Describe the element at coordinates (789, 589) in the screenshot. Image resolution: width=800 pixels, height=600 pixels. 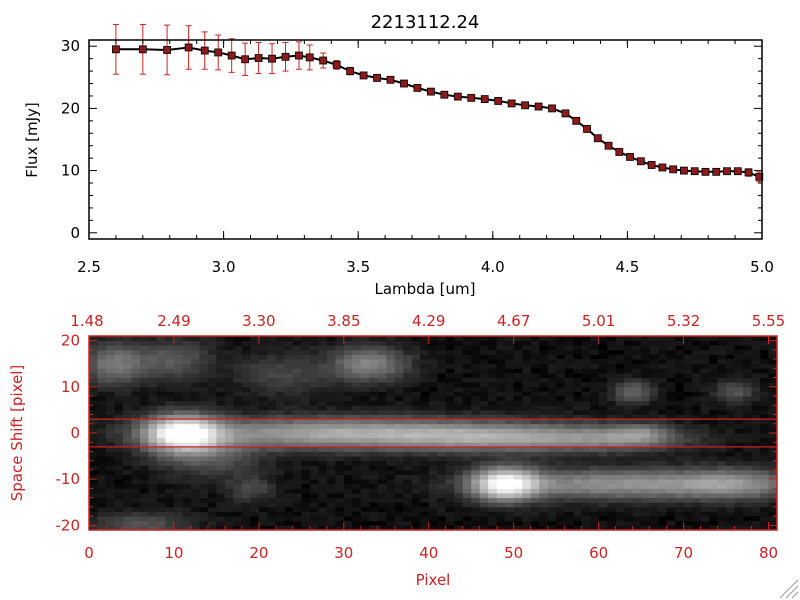
I see `resize-grip-icon` at that location.